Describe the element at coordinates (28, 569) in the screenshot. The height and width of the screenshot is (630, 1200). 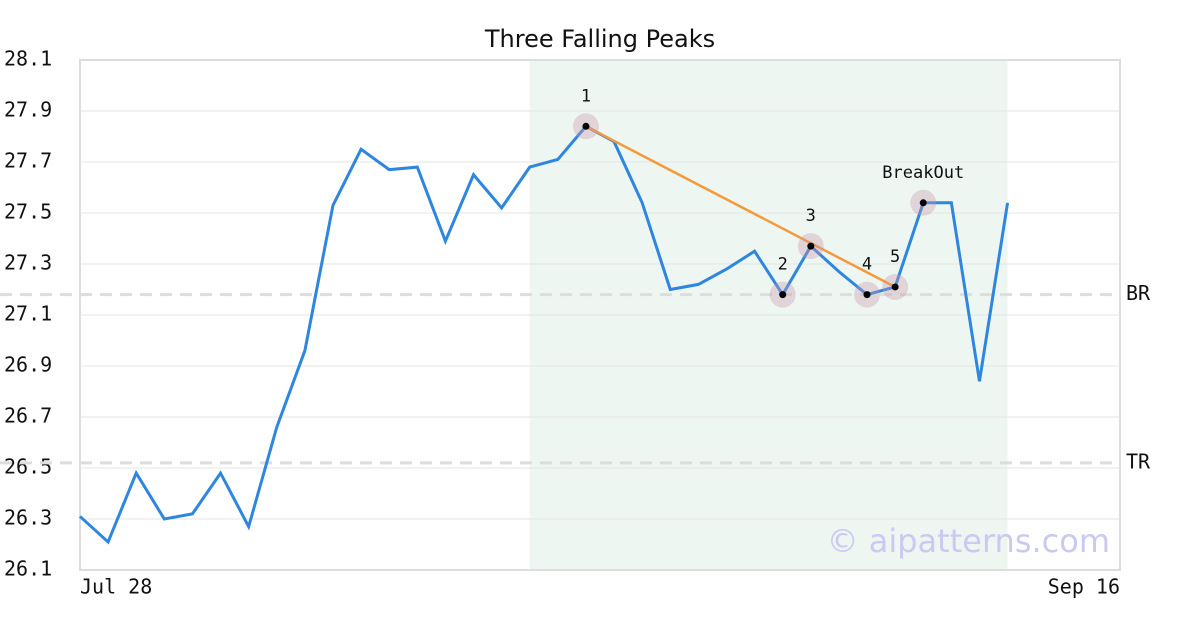
I see `y-tick-label: 26.1` at that location.